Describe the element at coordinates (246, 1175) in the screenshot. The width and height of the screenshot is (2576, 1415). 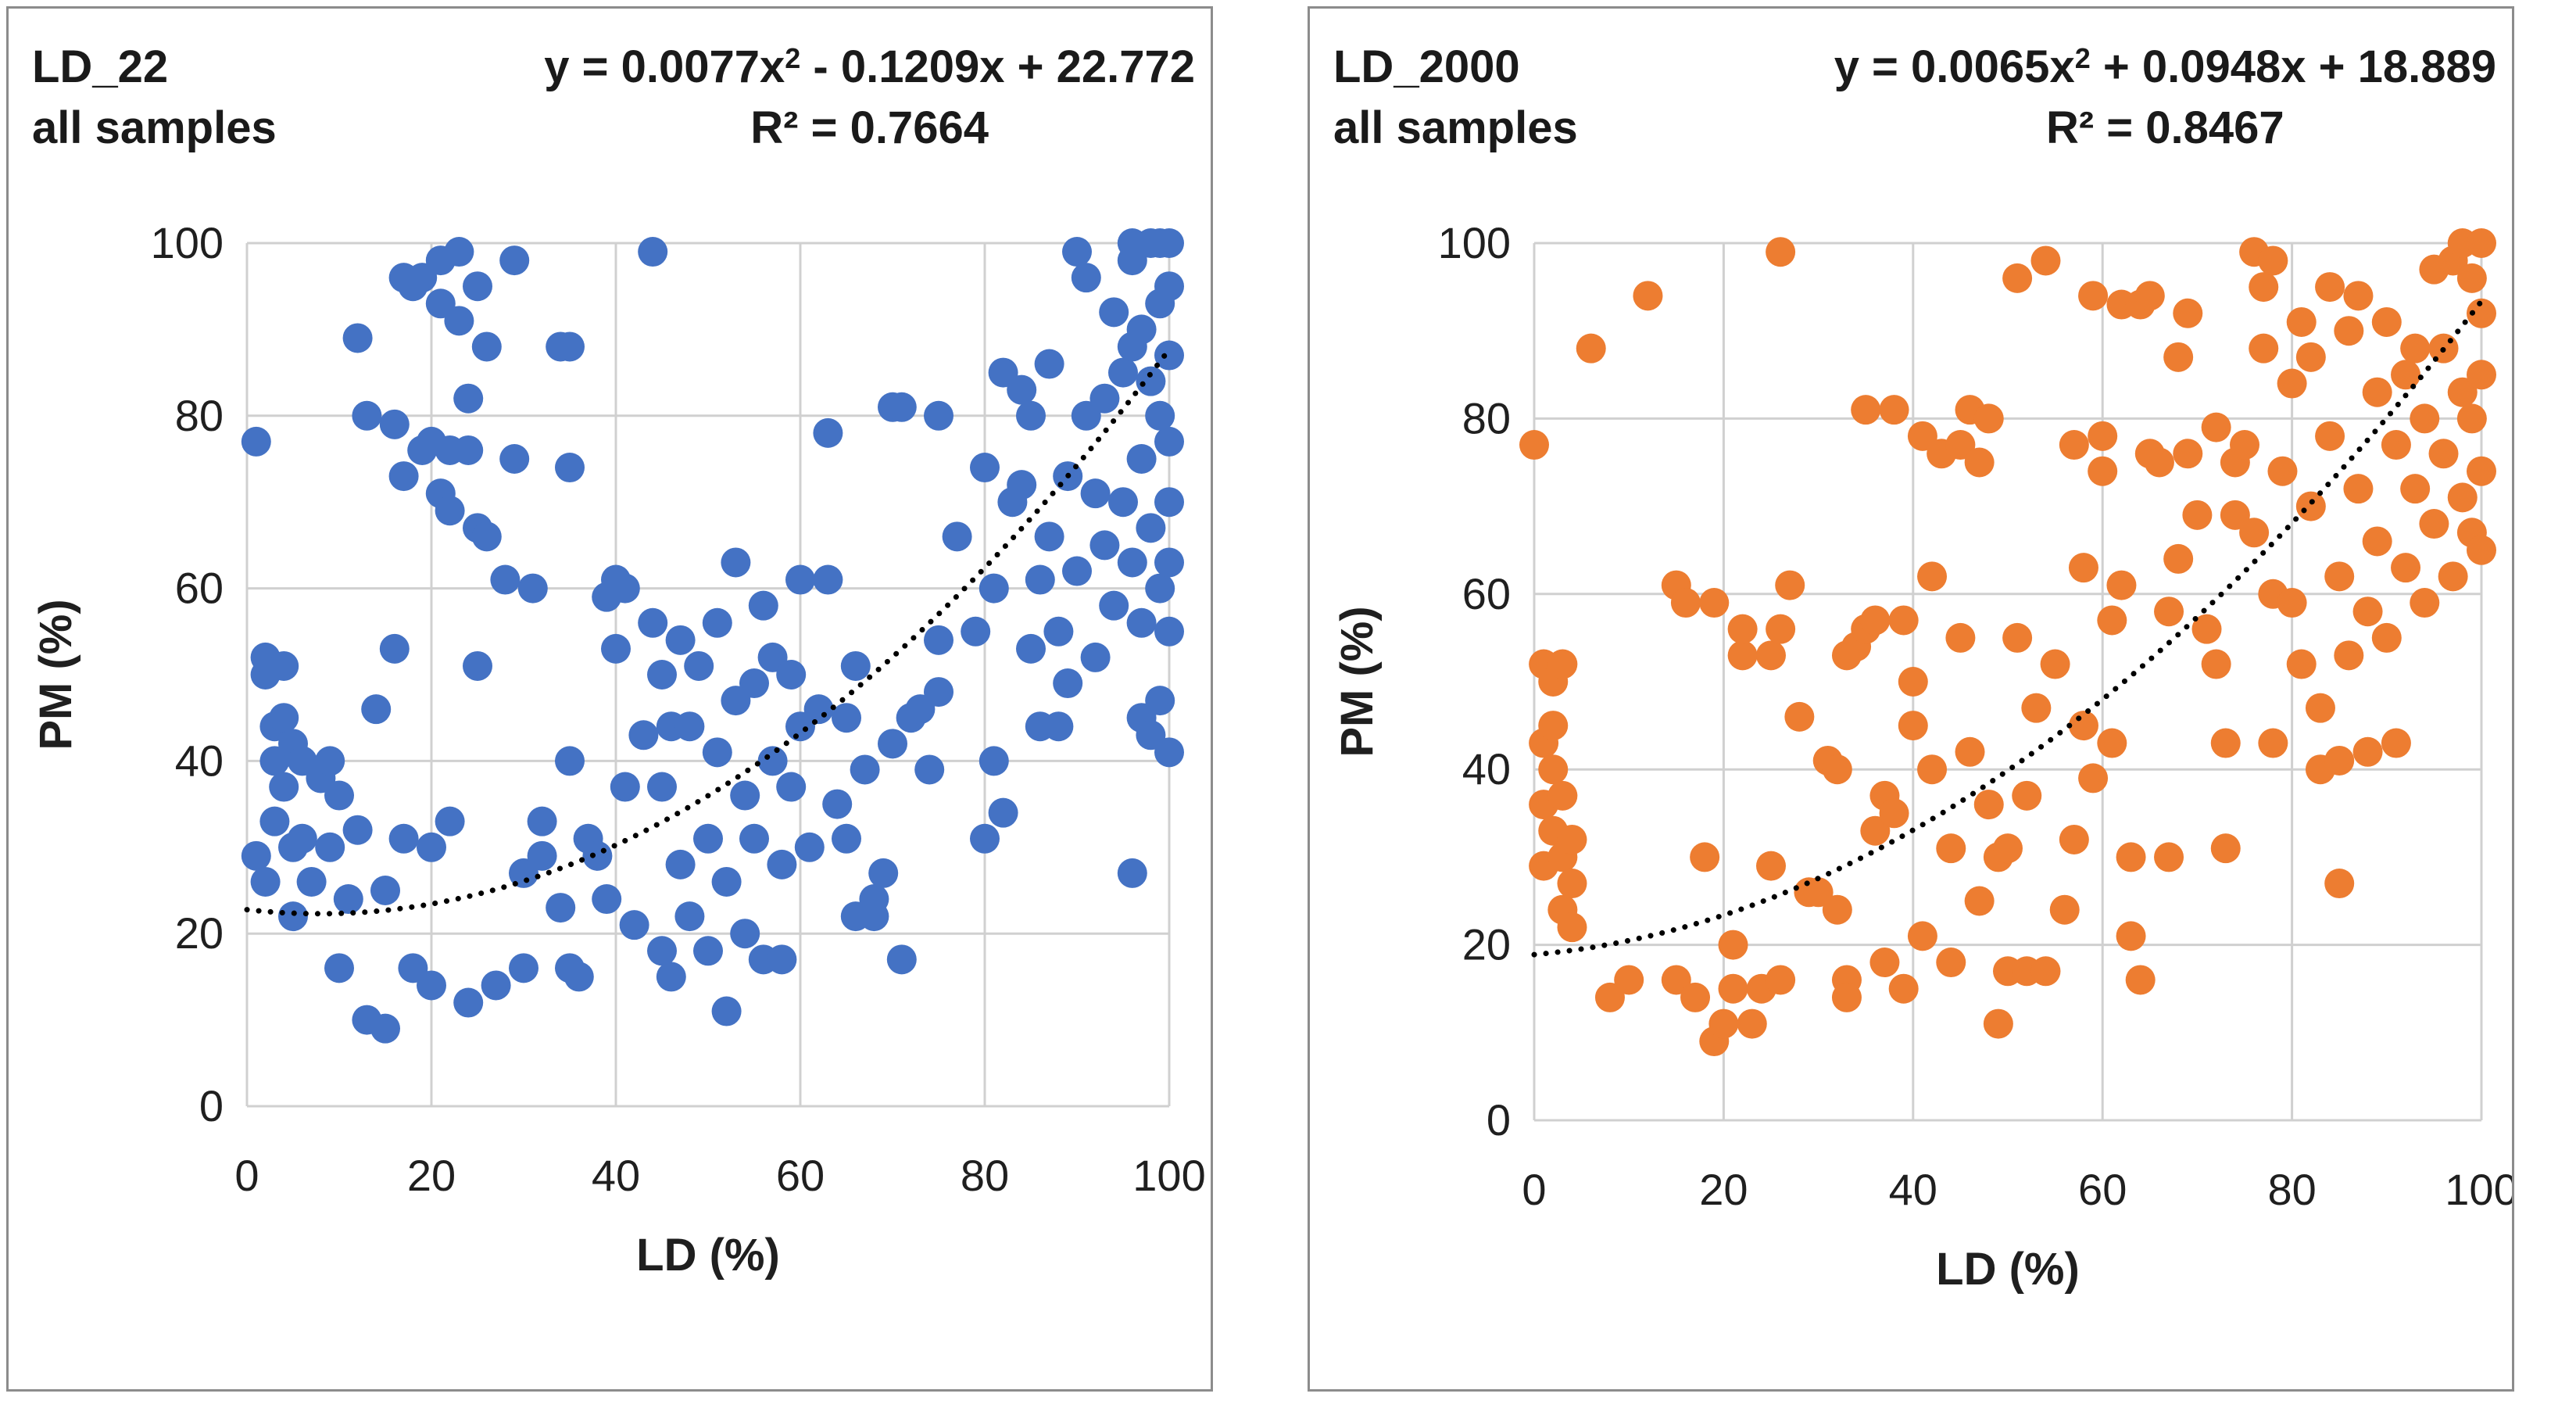
I see `x-tick-label: 0` at that location.